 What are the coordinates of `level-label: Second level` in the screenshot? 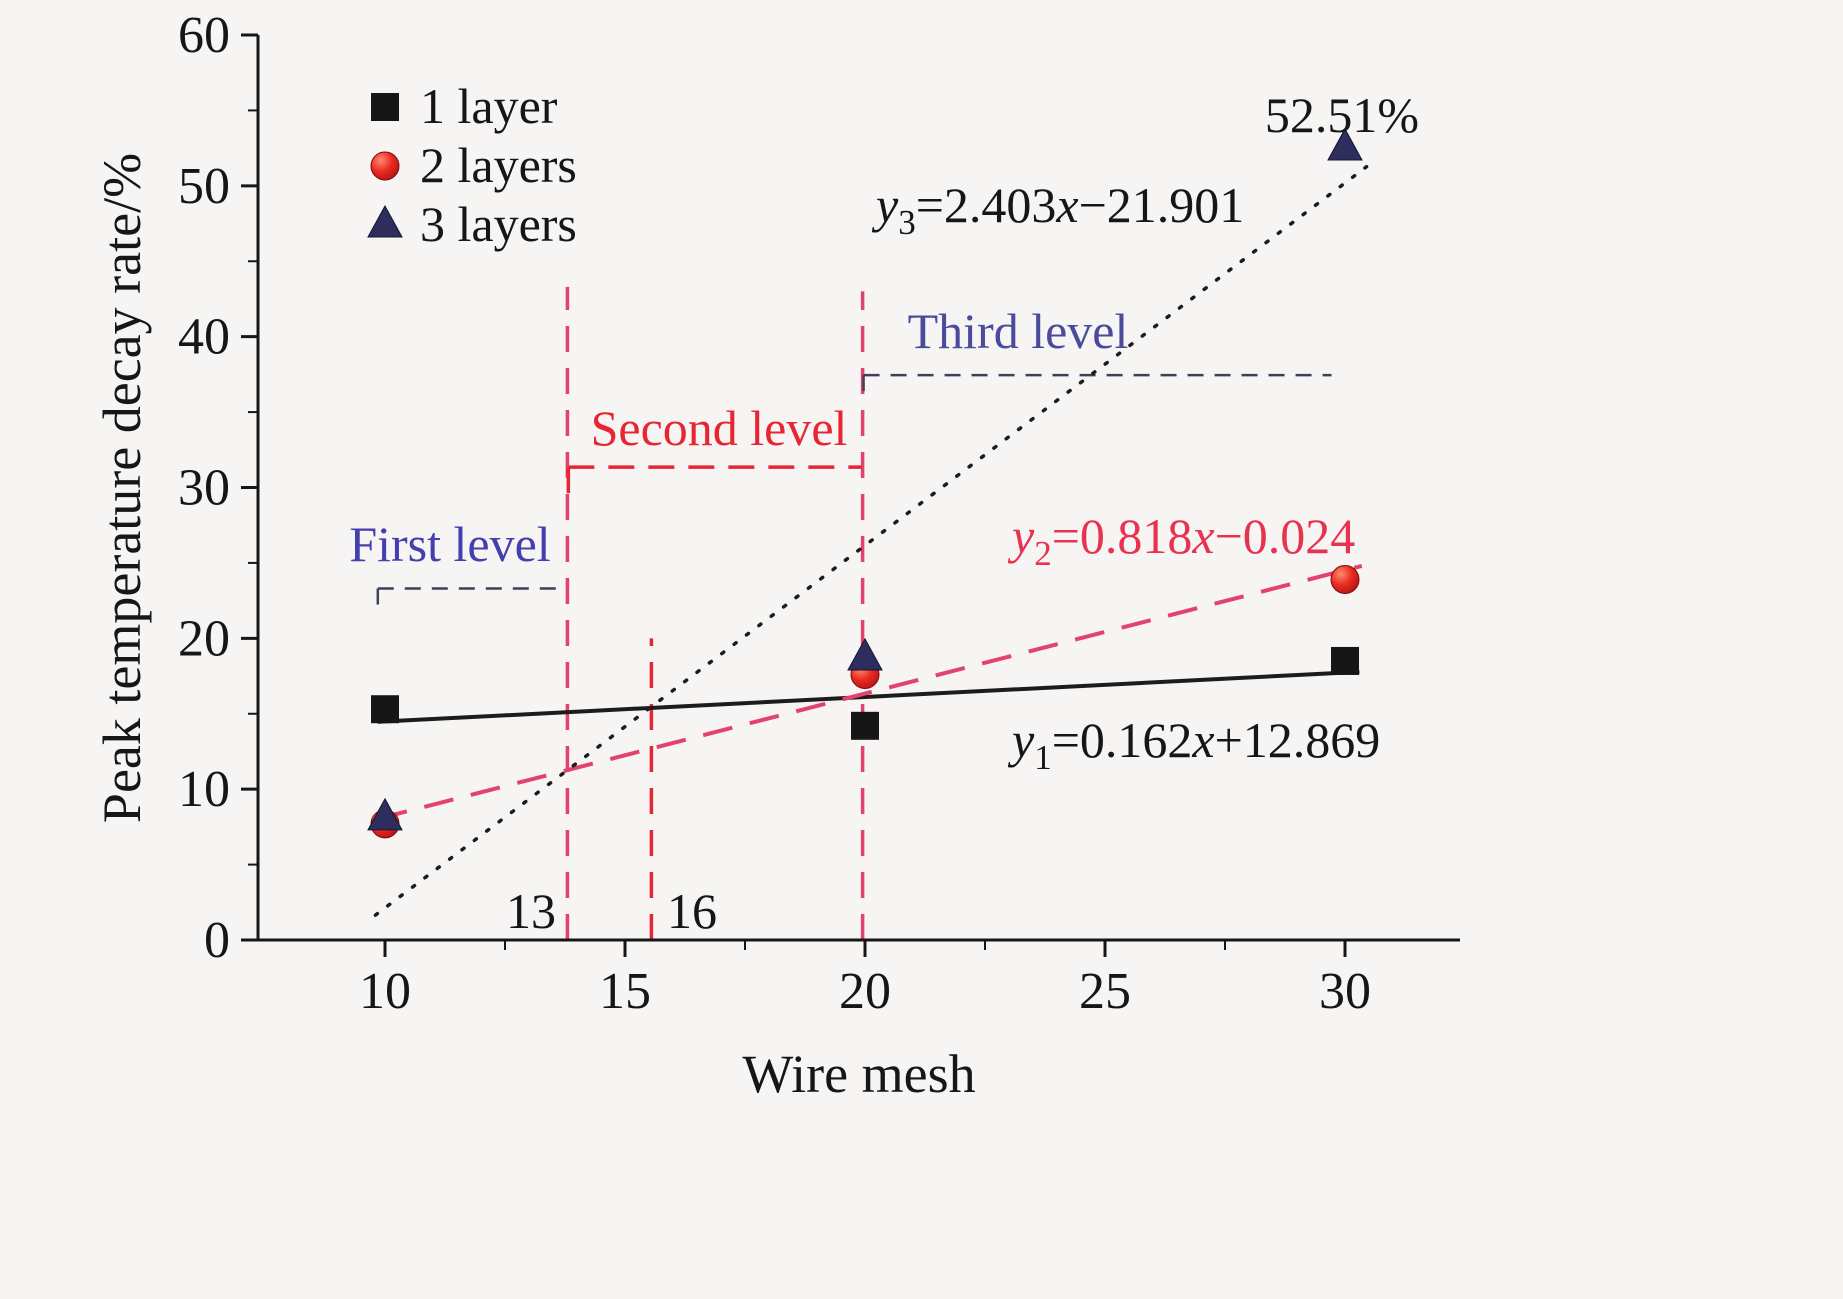 It's located at (719, 428).